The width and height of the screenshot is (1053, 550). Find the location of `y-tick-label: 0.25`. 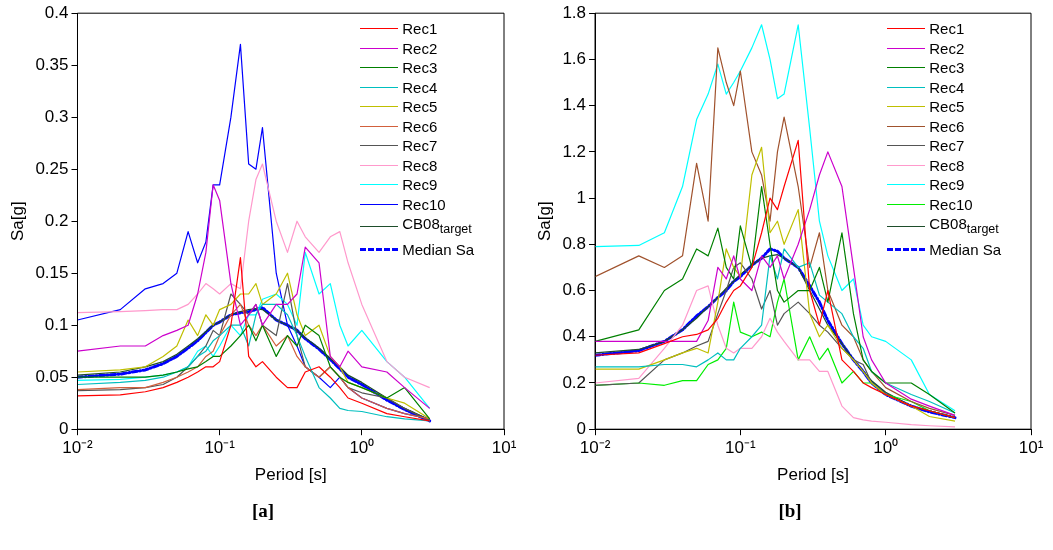

y-tick-label: 0.25 is located at coordinates (52, 168).